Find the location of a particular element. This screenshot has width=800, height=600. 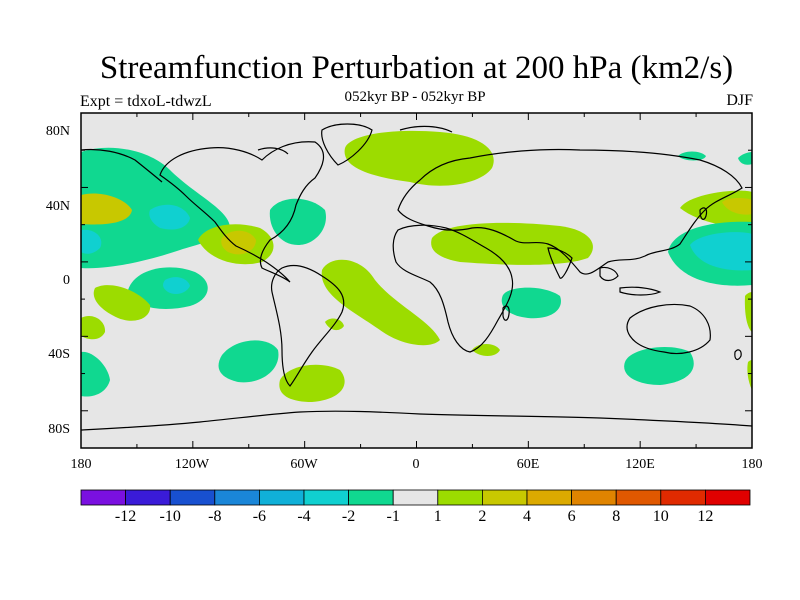

lon-label-0: 0 is located at coordinates (416, 464).